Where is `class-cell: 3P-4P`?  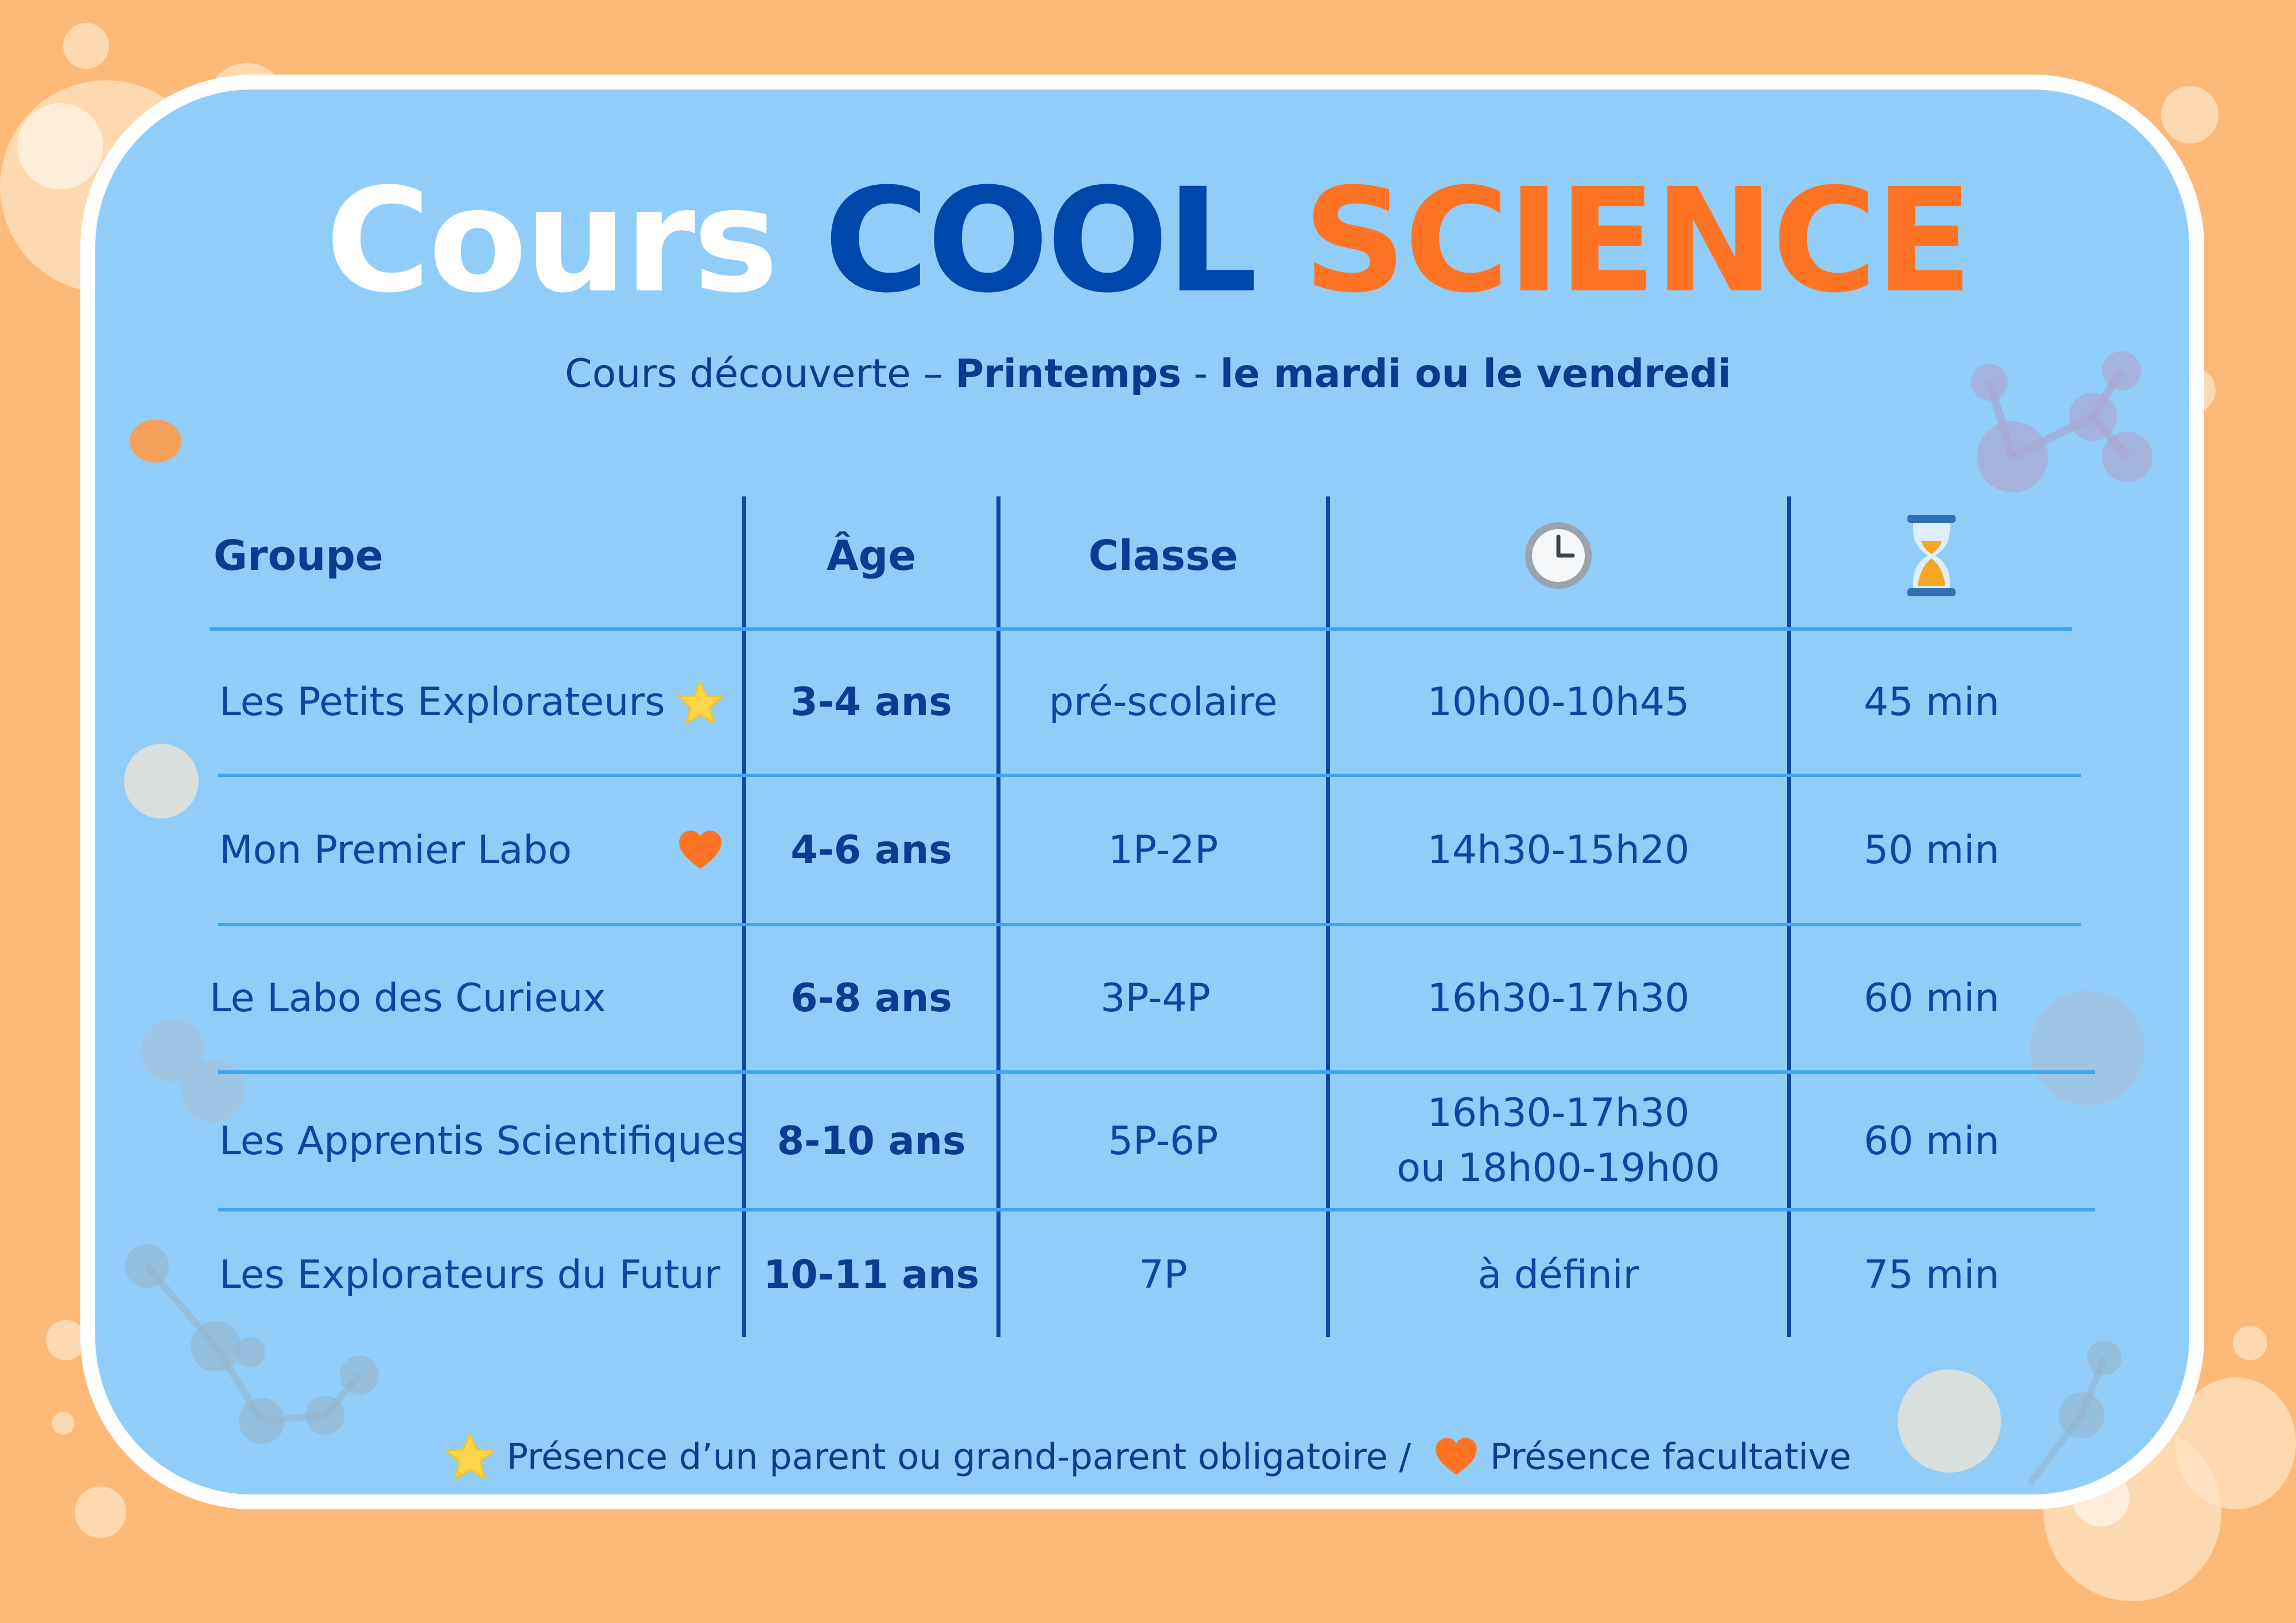 class-cell: 3P-4P is located at coordinates (1155, 998).